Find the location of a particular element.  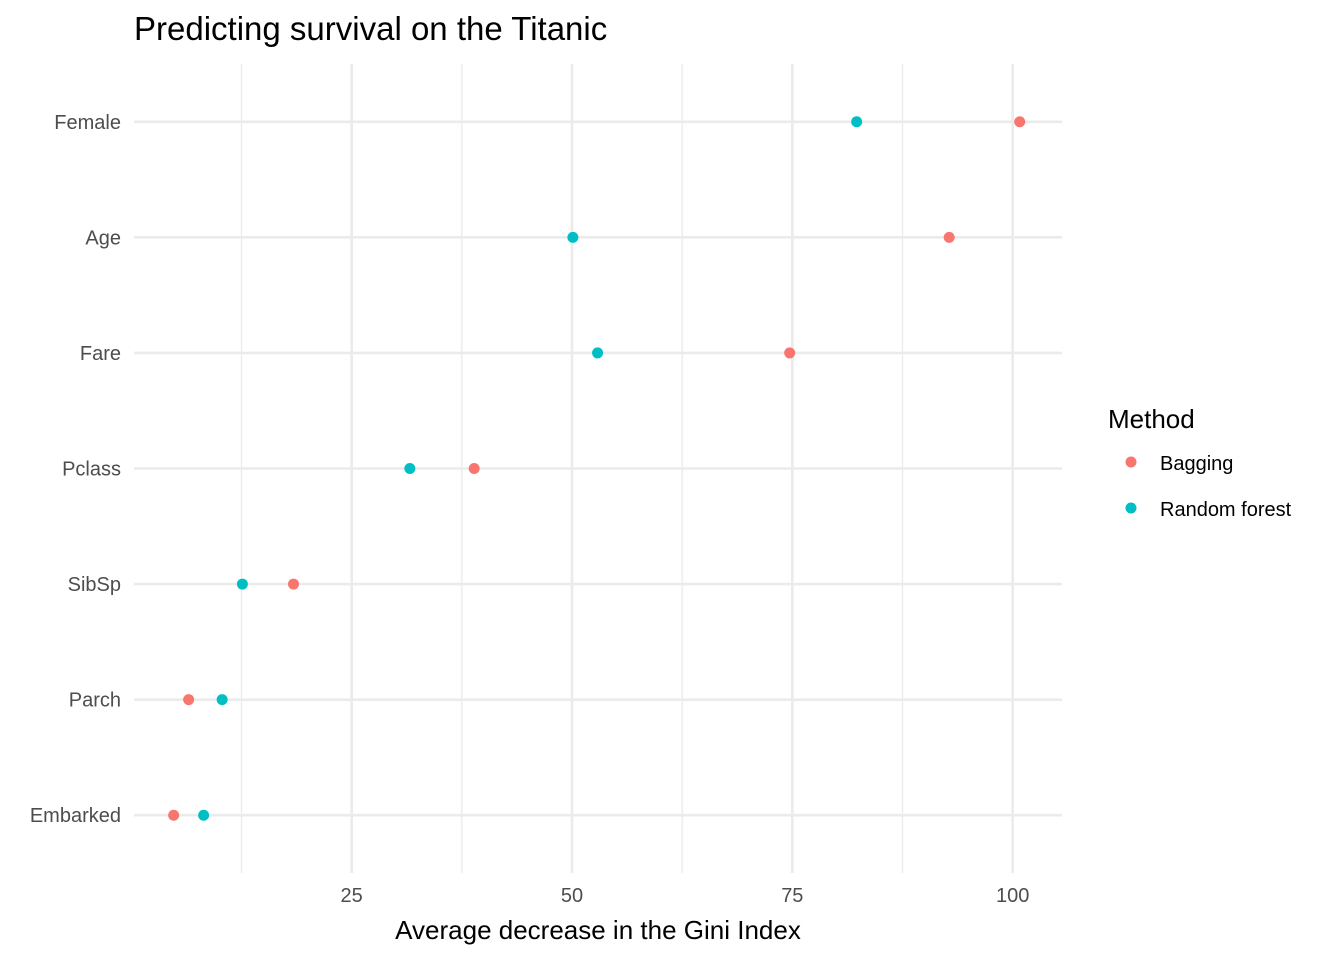

legend-title: Method is located at coordinates (1151, 419).